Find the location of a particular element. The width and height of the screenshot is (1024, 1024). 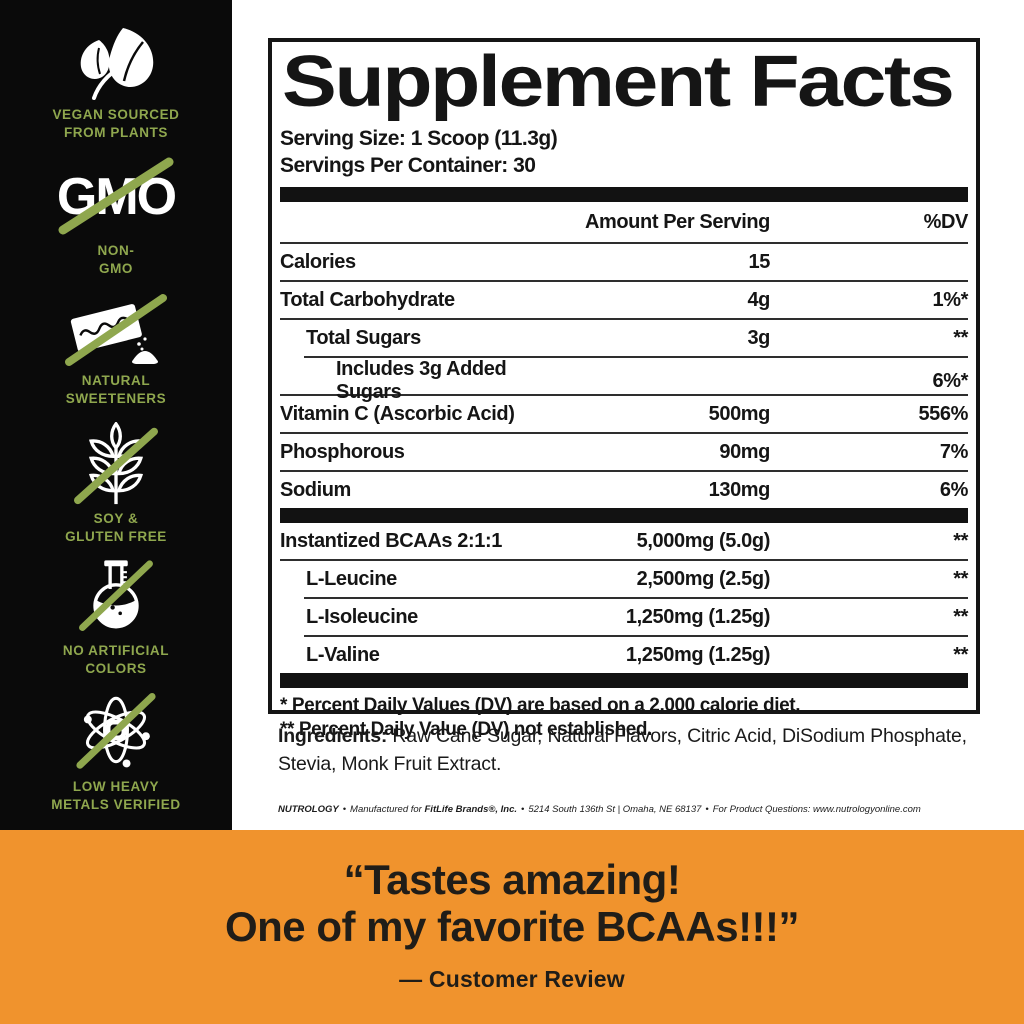

badge-label: NATURAL SWEETENERS is located at coordinates (116, 389).